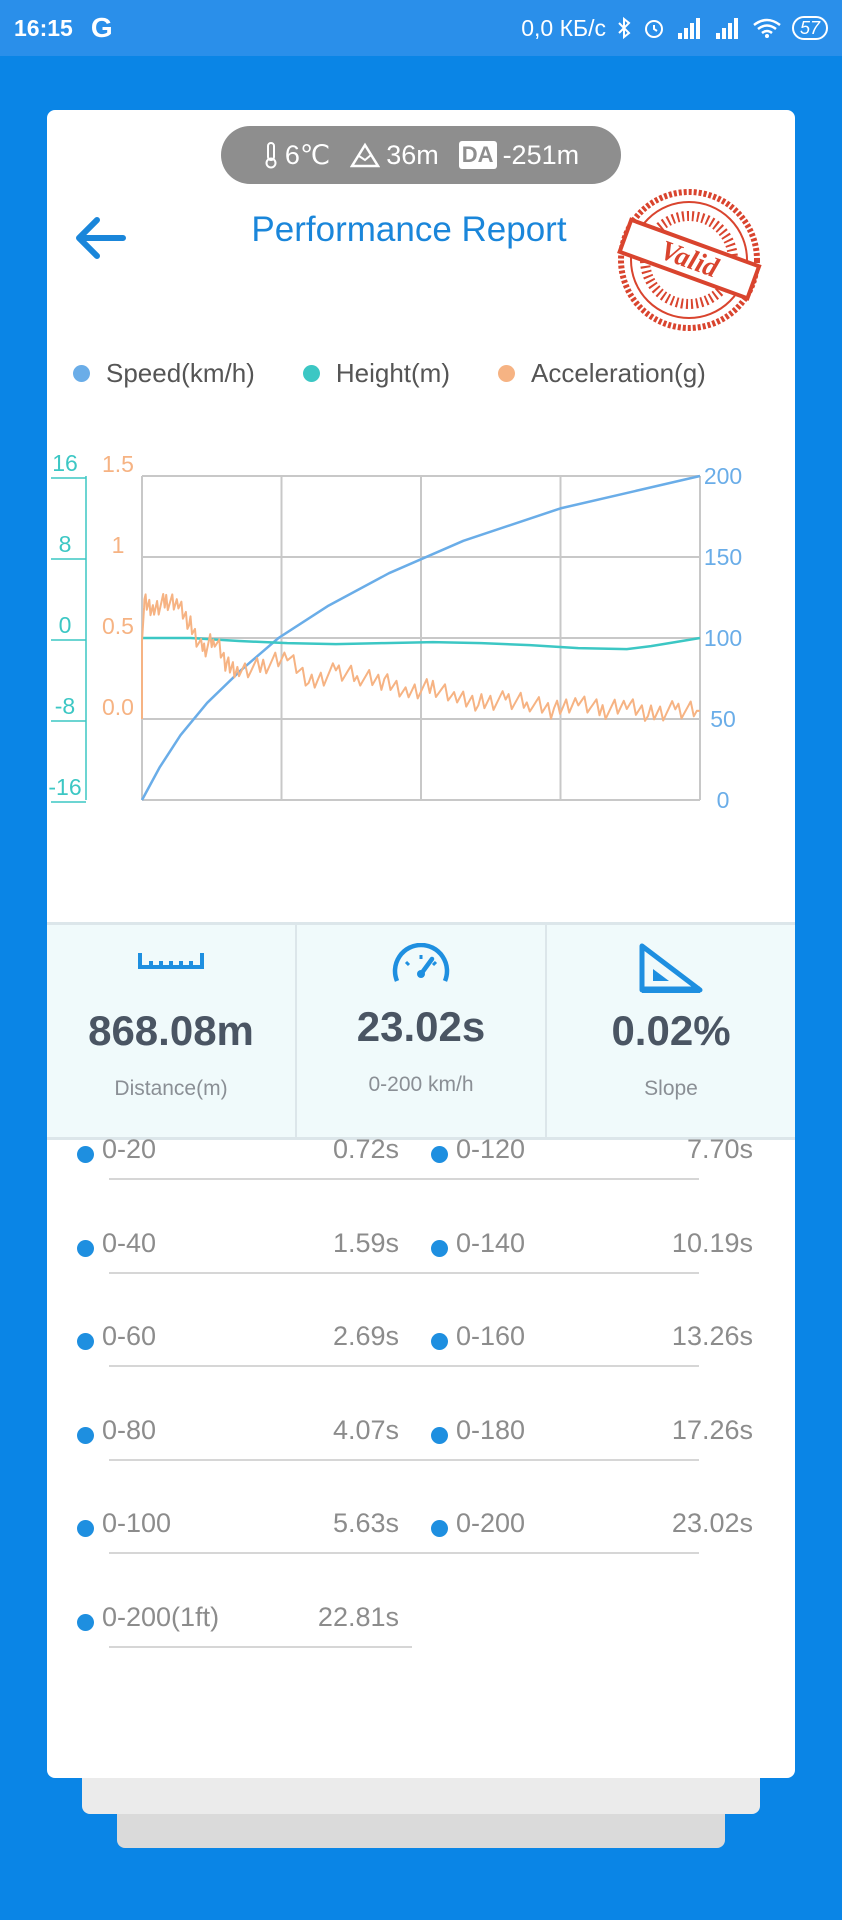  What do you see at coordinates (618, 373) in the screenshot?
I see `legend-acceleration-label: Acceleration(g)` at bounding box center [618, 373].